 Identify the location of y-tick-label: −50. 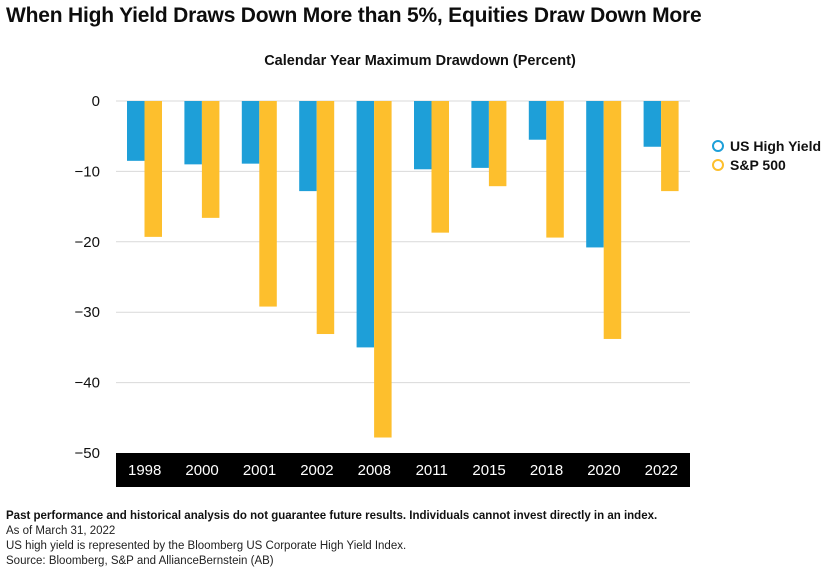
(87, 453).